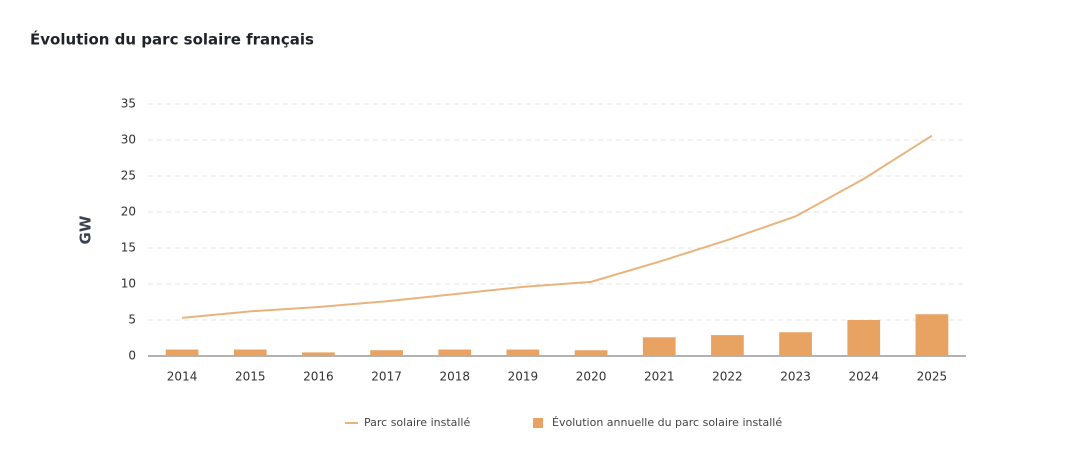 The image size is (1090, 467). What do you see at coordinates (86, 229) in the screenshot?
I see `y-axis-label: GW` at bounding box center [86, 229].